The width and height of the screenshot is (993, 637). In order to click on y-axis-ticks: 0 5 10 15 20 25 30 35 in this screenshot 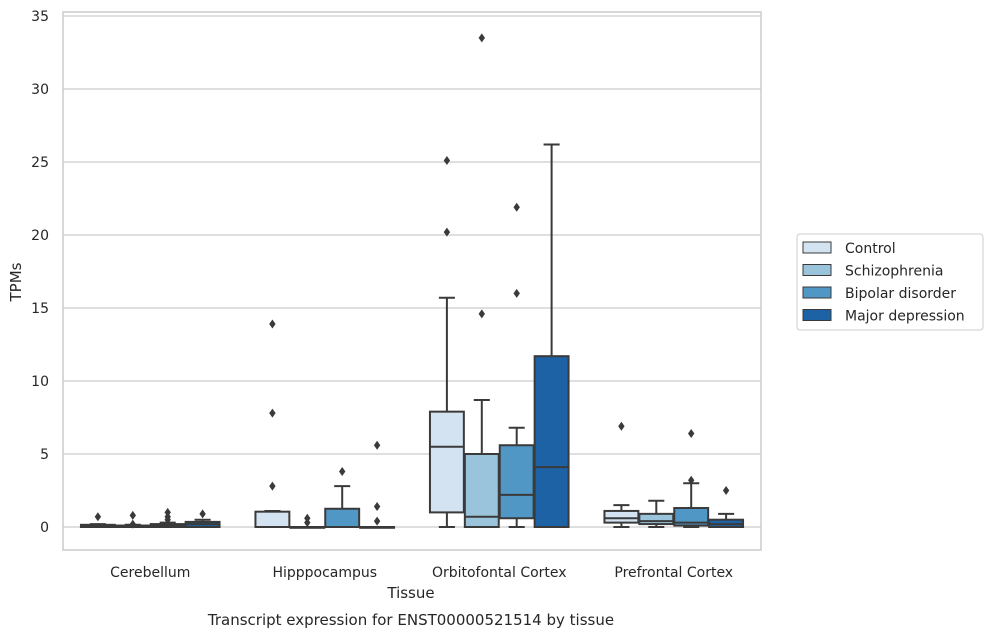, I will do `click(40, 272)`.